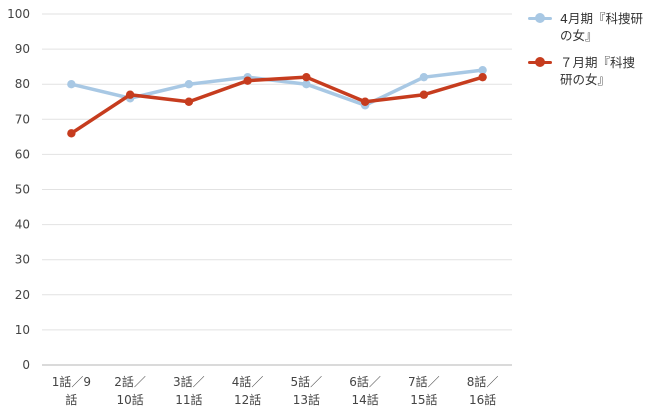 The image size is (660, 414). Describe the element at coordinates (247, 399) in the screenshot. I see `x-tick-label-line: 12話` at that location.